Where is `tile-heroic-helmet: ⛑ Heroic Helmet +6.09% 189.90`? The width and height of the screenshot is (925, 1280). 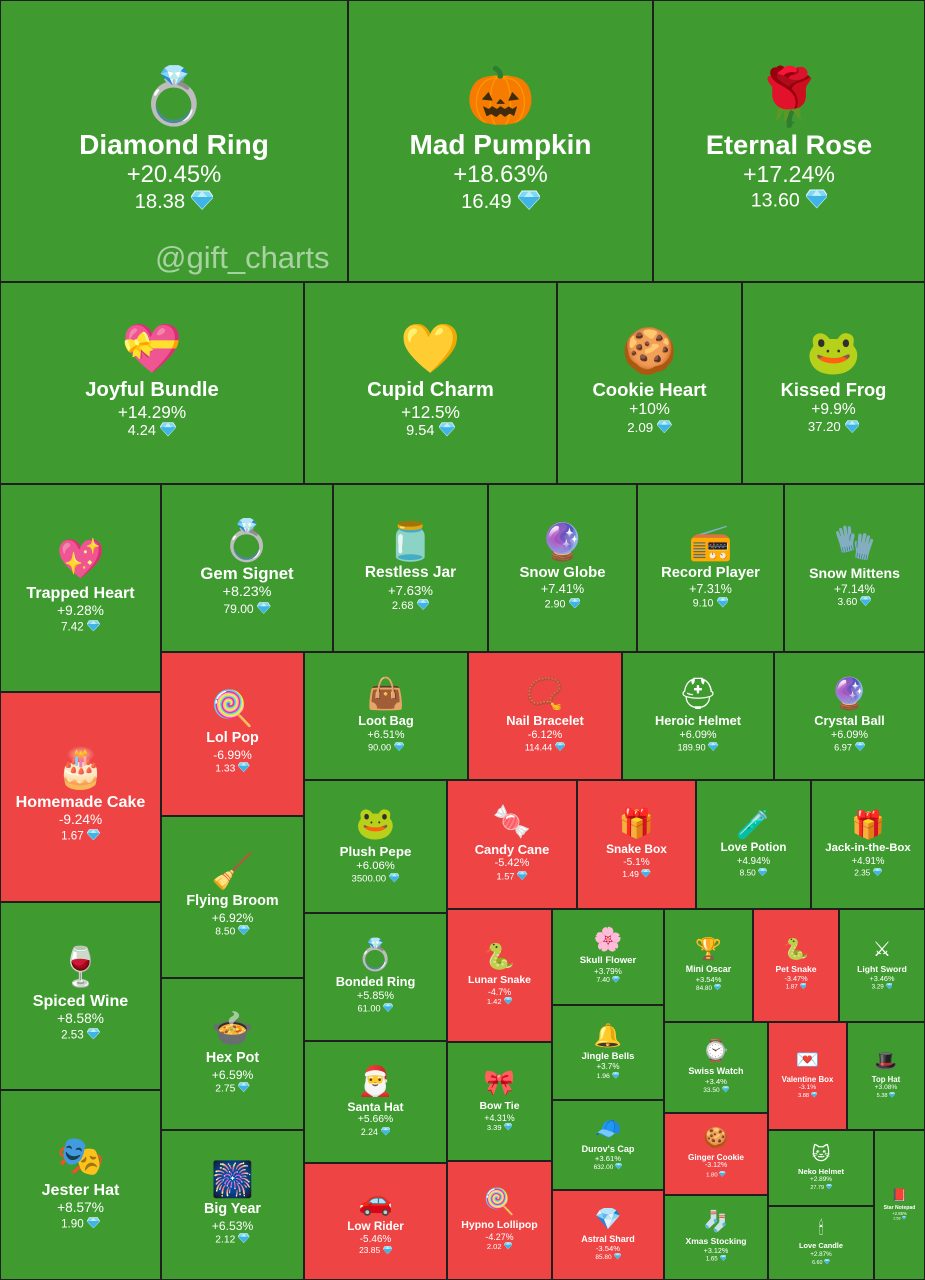
tile-heroic-helmet: ⛑ Heroic Helmet +6.09% 189.90 is located at coordinates (698, 716).